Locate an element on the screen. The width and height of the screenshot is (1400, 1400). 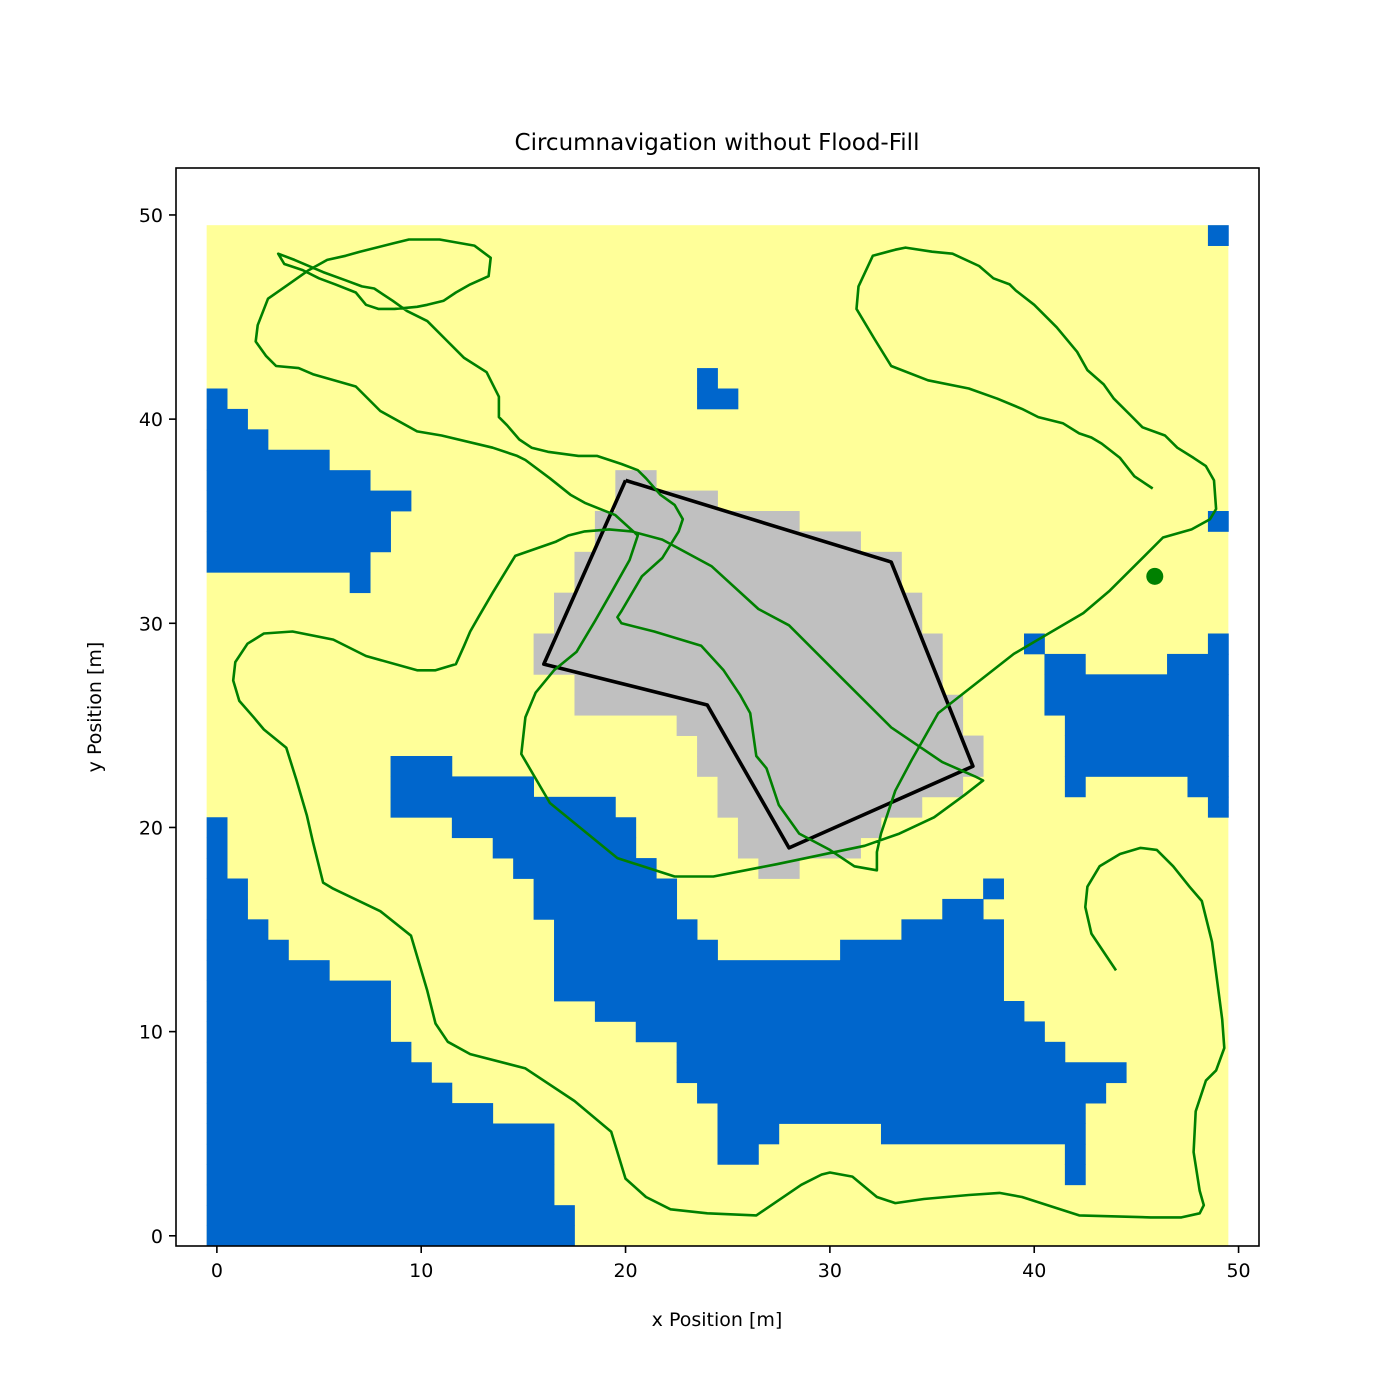
chart-title: Circumnavigation without Flood-Fill is located at coordinates (717, 143).